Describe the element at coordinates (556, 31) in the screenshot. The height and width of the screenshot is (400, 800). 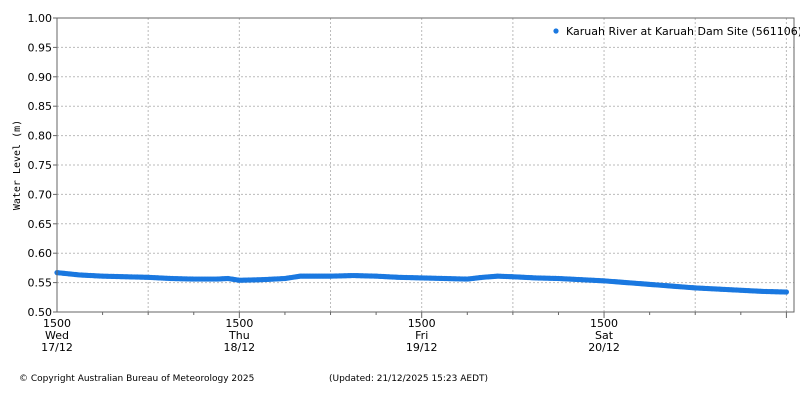
I see `legend-marker` at that location.